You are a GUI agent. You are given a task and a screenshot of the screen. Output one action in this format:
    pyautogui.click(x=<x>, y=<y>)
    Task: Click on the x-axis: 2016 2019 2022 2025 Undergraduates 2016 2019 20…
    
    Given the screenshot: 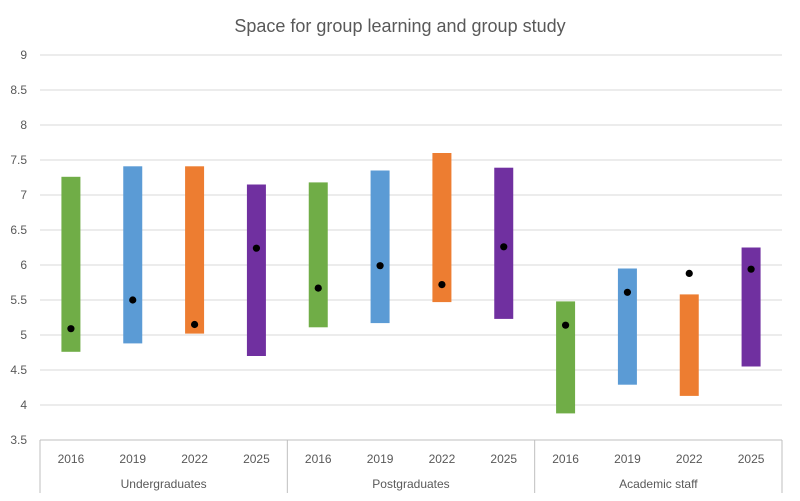 What is the action you would take?
    pyautogui.click(x=411, y=466)
    